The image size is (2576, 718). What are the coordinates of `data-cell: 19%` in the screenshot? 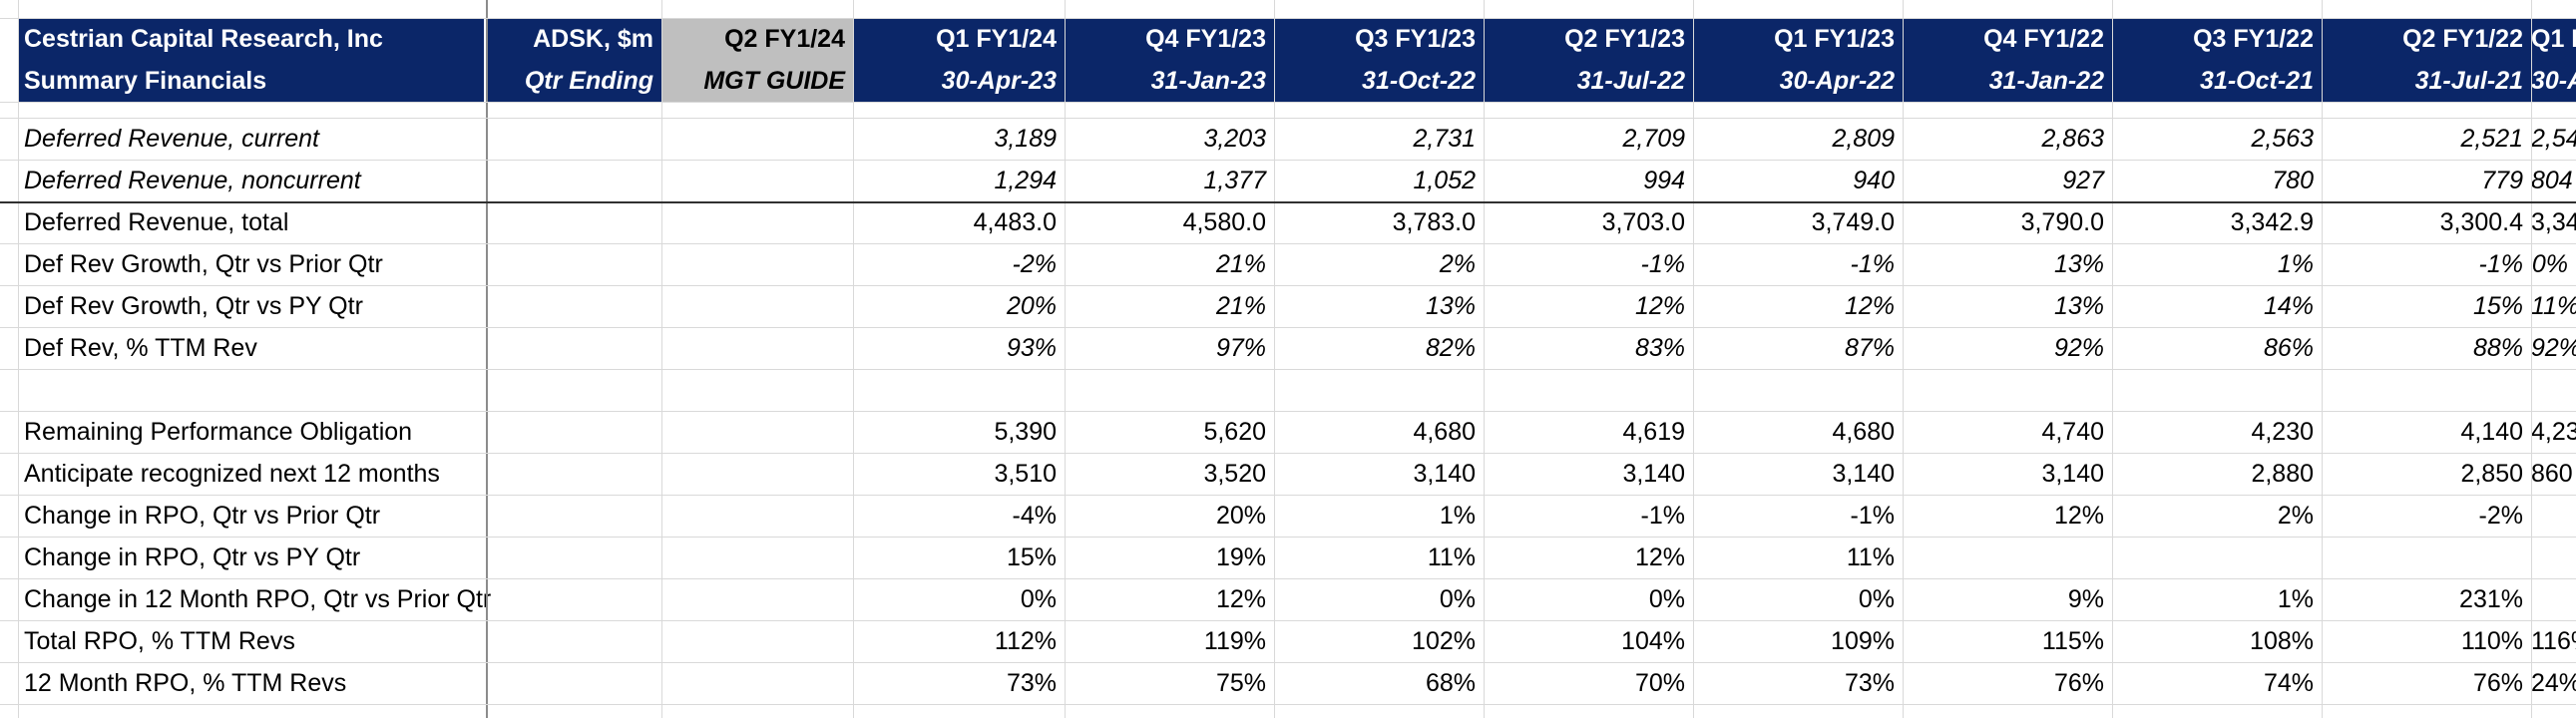 It's located at (1240, 557).